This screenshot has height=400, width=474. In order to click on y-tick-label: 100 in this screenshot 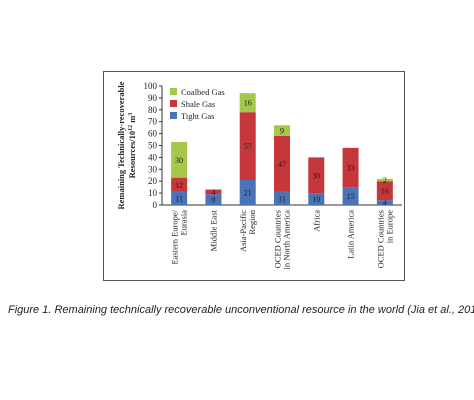, I will do `click(151, 86)`.